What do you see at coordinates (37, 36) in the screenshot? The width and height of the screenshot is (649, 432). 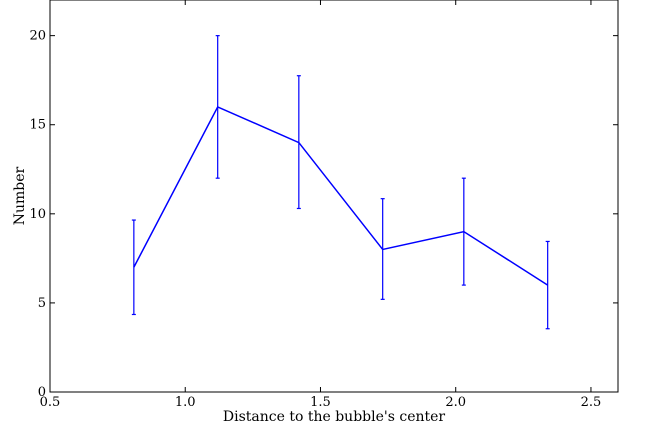 I see `y-tick-label: 20` at bounding box center [37, 36].